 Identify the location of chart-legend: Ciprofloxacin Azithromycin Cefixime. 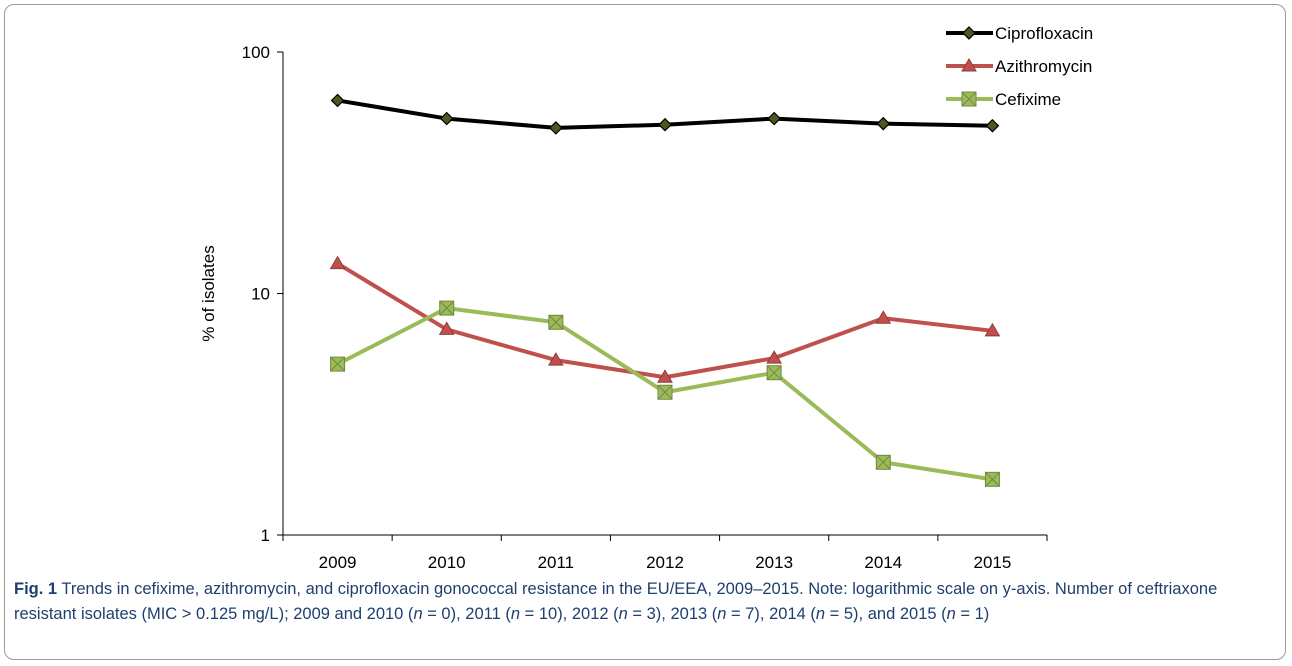
(1019, 66).